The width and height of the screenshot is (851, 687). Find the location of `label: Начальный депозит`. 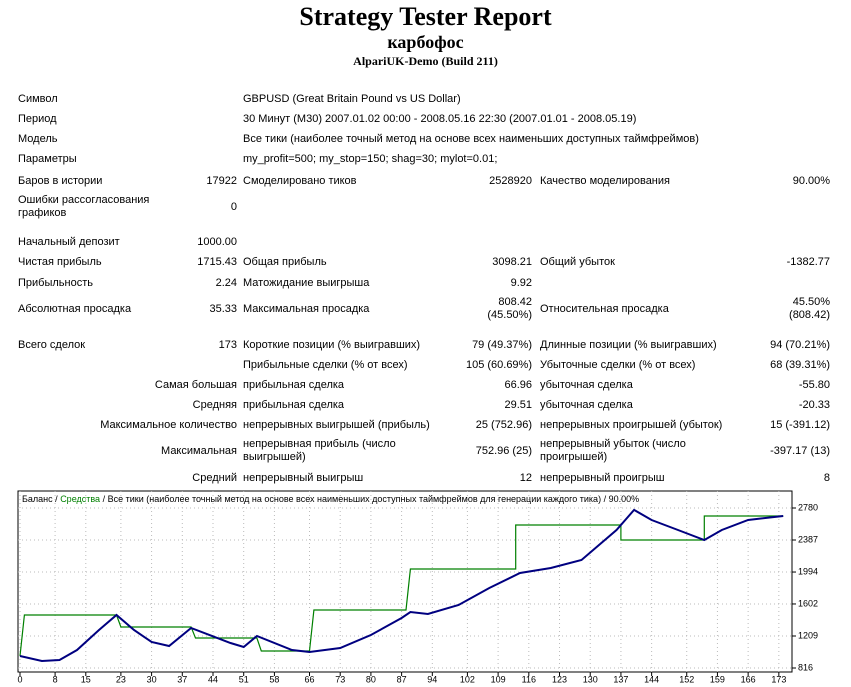

label: Начальный депозит is located at coordinates (69, 241).